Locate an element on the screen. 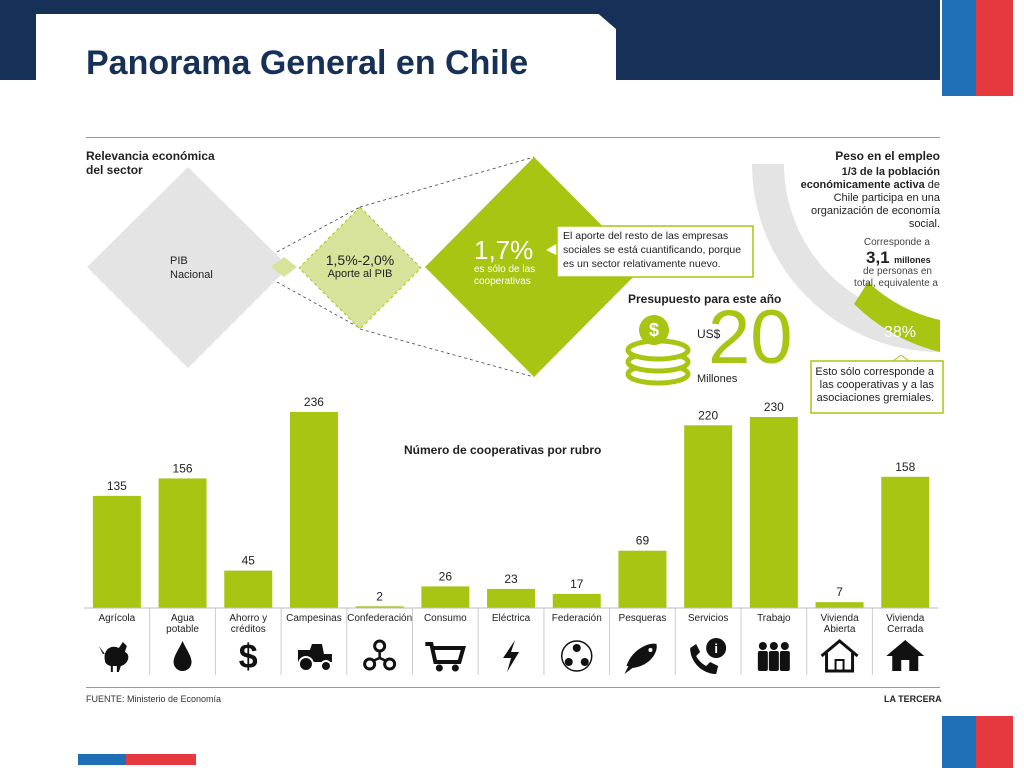 The width and height of the screenshot is (1024, 768). bar-value-label: 135 is located at coordinates (117, 486).